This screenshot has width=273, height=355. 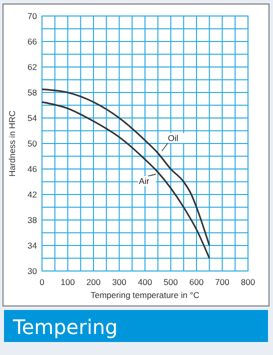 What do you see at coordinates (33, 67) in the screenshot?
I see `y-tick-label: 62` at bounding box center [33, 67].